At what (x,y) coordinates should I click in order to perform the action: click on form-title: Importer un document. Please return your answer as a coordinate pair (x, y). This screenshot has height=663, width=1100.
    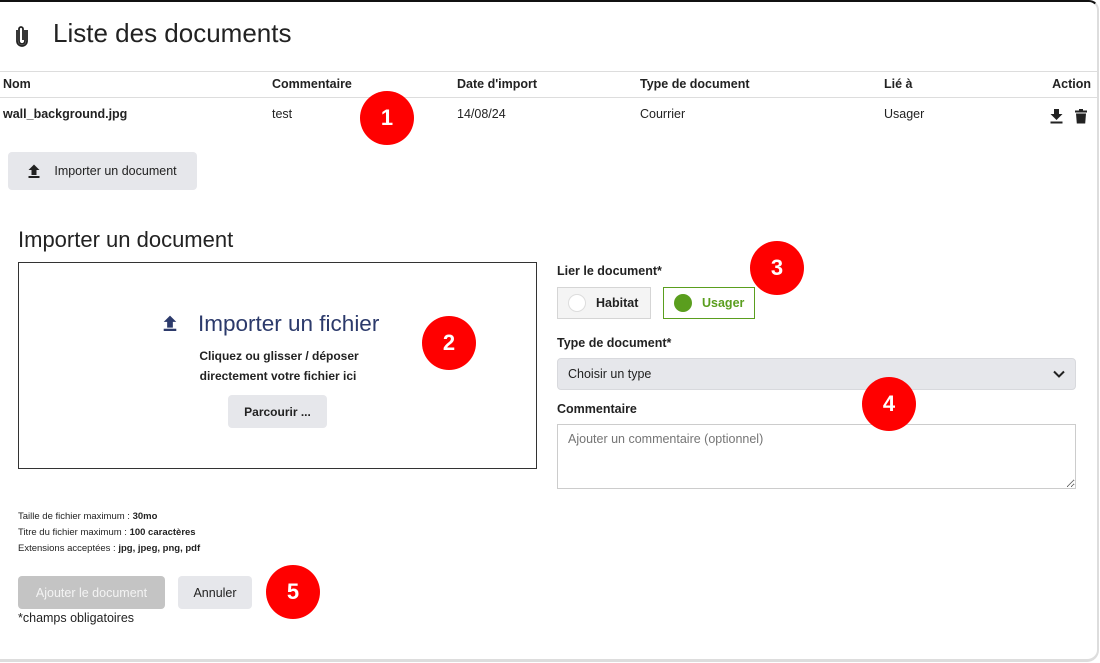
    Looking at the image, I should click on (126, 239).